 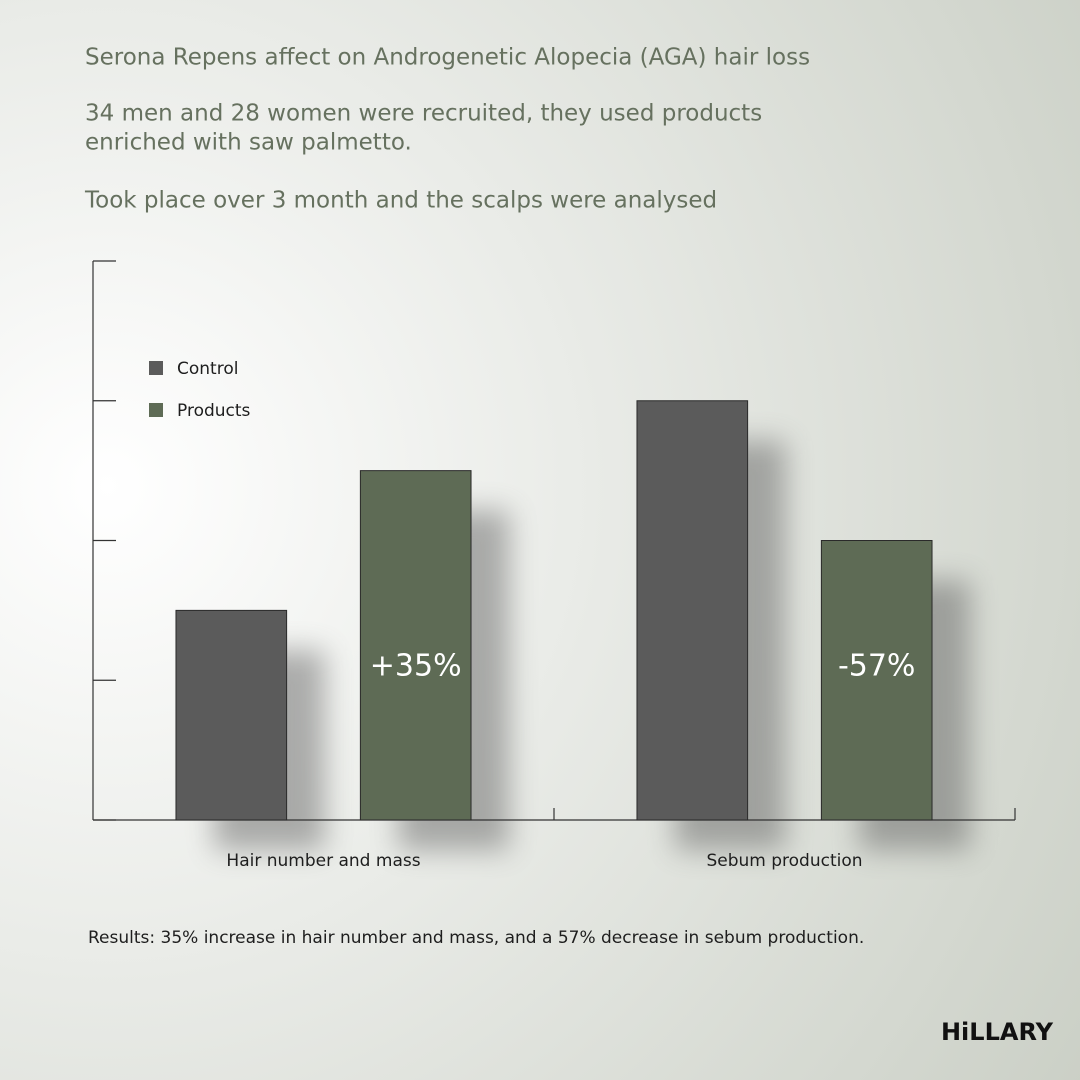 What do you see at coordinates (416, 666) in the screenshot?
I see `annotation: +35%` at bounding box center [416, 666].